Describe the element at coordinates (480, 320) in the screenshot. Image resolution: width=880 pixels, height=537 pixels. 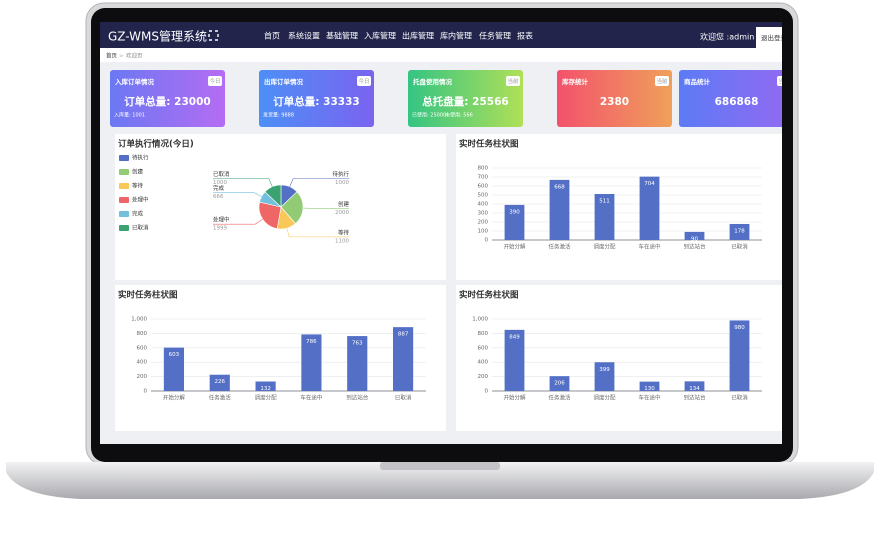
I see `y-tick-label: 1,000` at that location.